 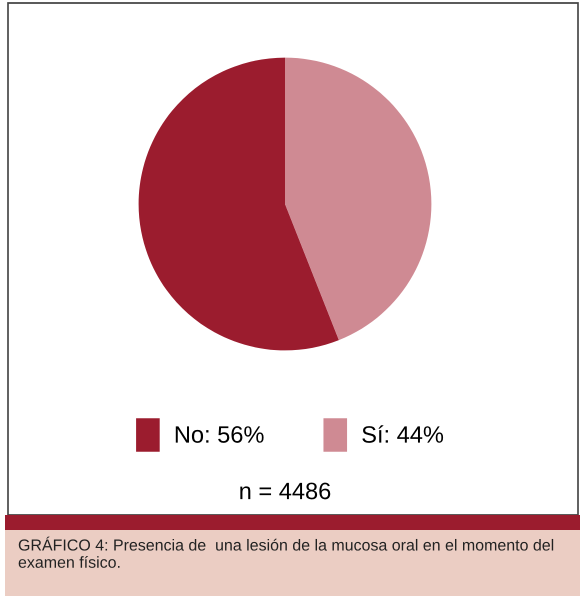 What do you see at coordinates (285, 491) in the screenshot?
I see `text: n = 4486` at bounding box center [285, 491].